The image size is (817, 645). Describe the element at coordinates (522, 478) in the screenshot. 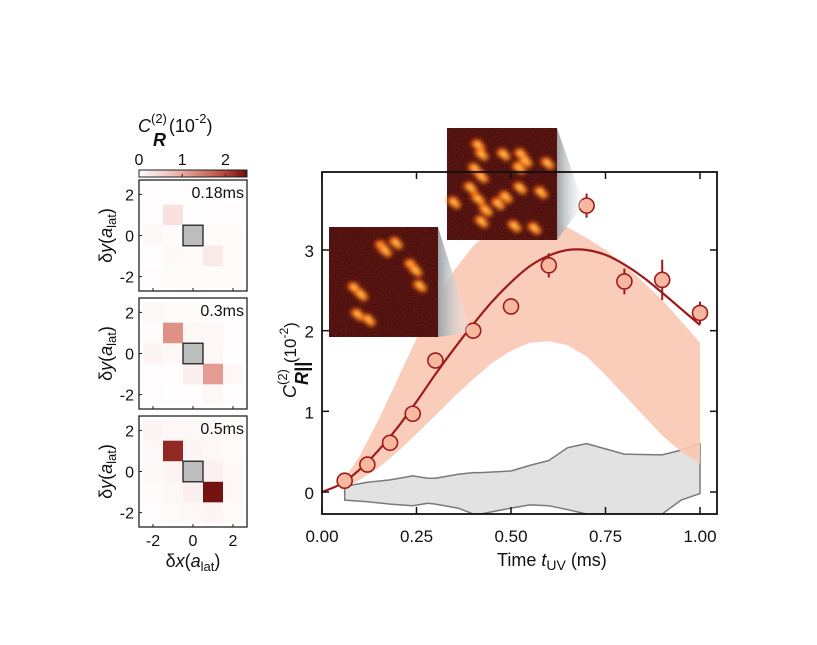

I see `background-band` at that location.